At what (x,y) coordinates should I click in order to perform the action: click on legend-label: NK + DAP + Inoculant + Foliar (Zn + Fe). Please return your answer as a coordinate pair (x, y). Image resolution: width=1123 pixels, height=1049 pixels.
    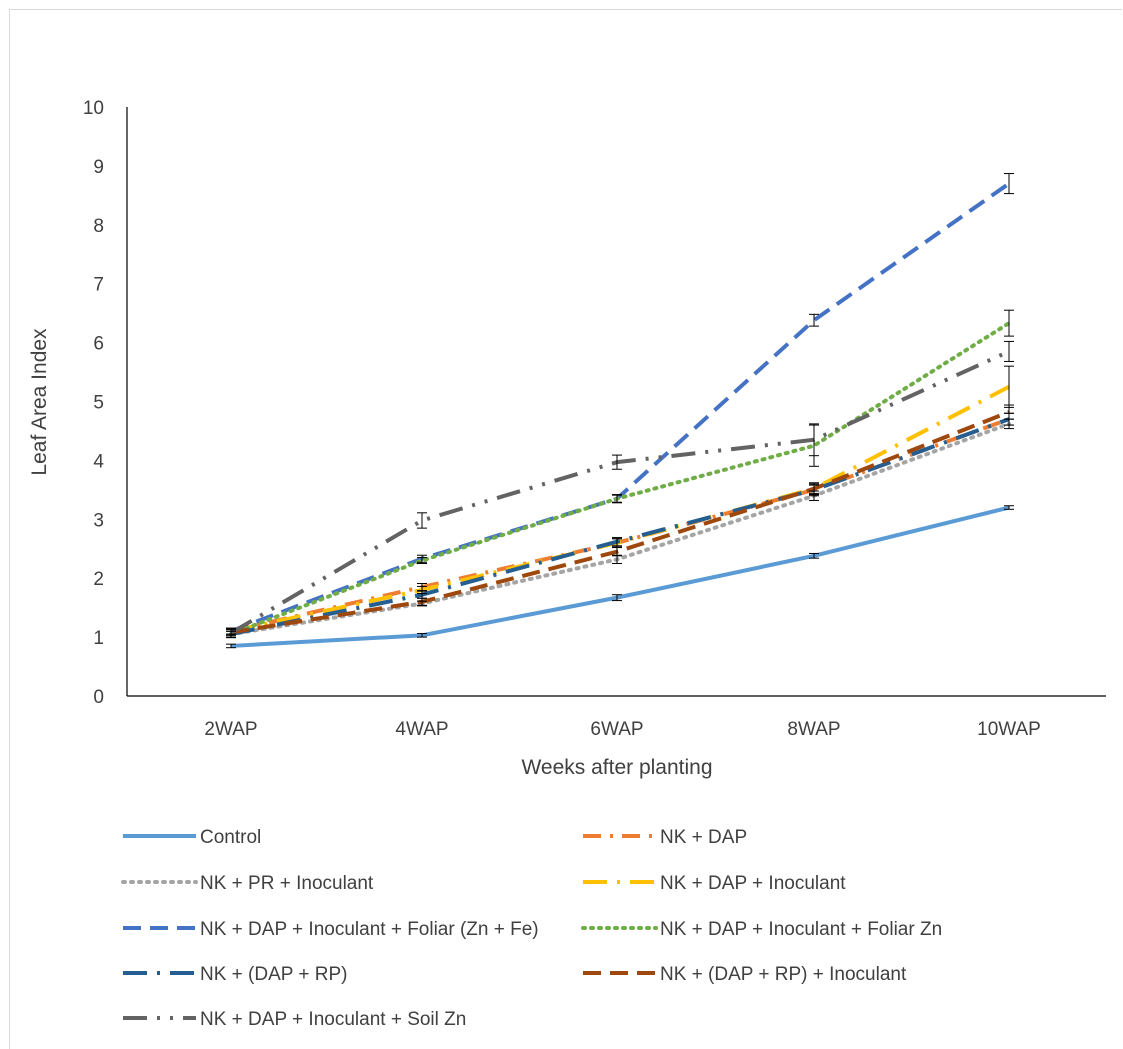
    Looking at the image, I should click on (369, 929).